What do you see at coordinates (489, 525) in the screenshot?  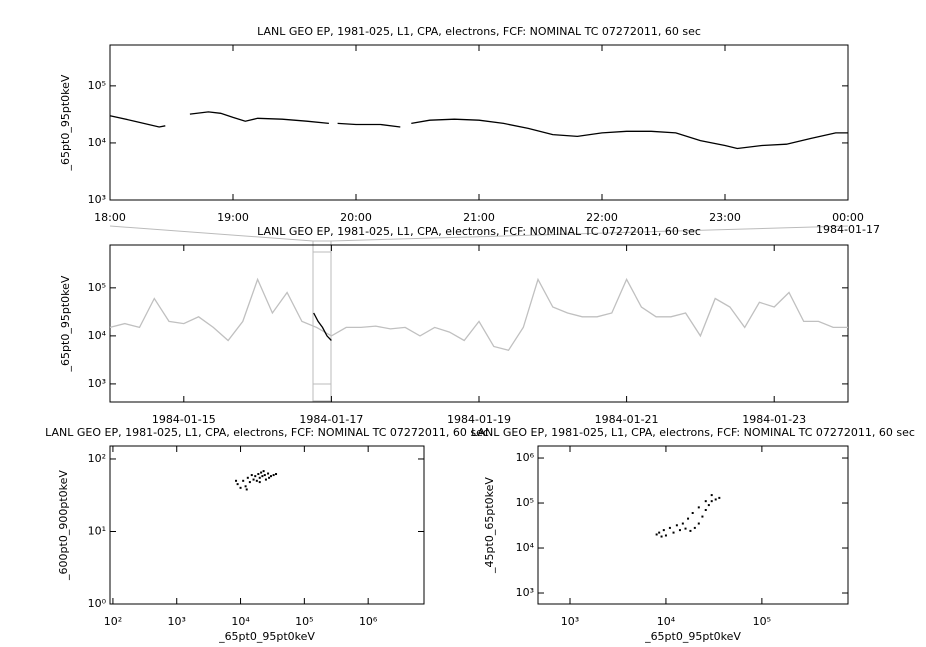 I see `y-axis-label: _45pt0_65pt0keV` at bounding box center [489, 525].